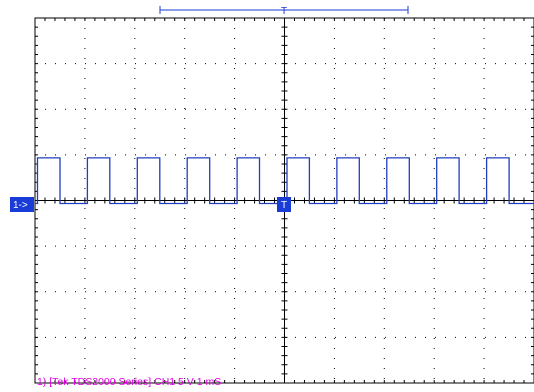 This screenshot has width=534, height=392. Describe the element at coordinates (129, 382) in the screenshot. I see `status-text: 1) [Tek TDS2000 Series] CH1 5 V 1 mS` at that location.